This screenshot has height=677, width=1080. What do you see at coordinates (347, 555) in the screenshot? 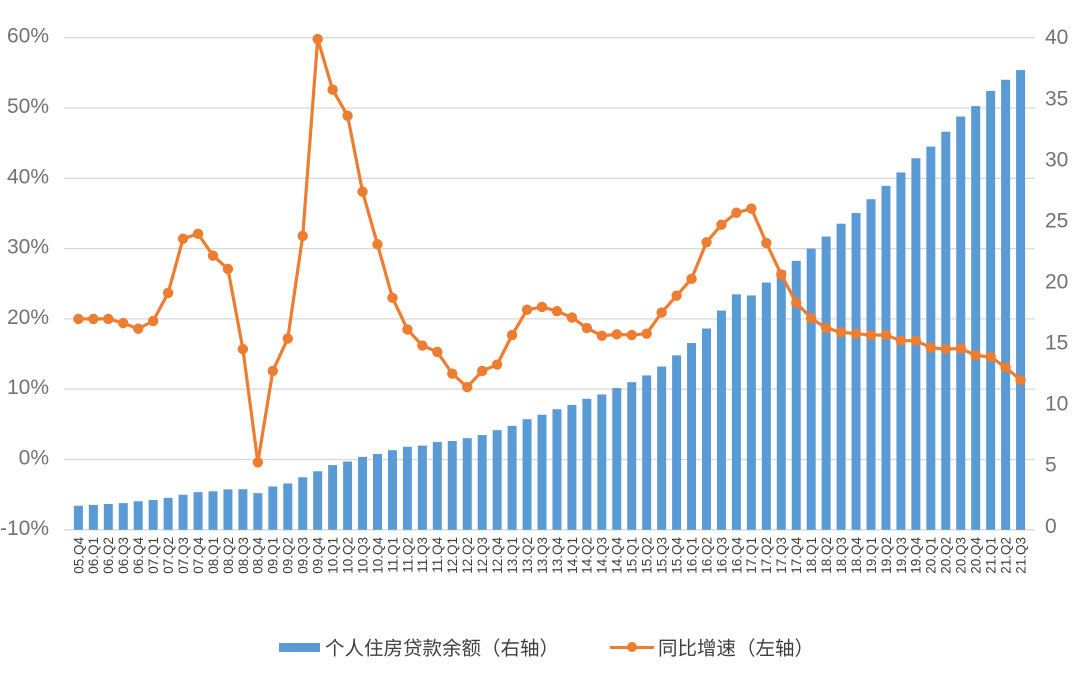
I see `x-axis-label: 10.Q2` at bounding box center [347, 555].